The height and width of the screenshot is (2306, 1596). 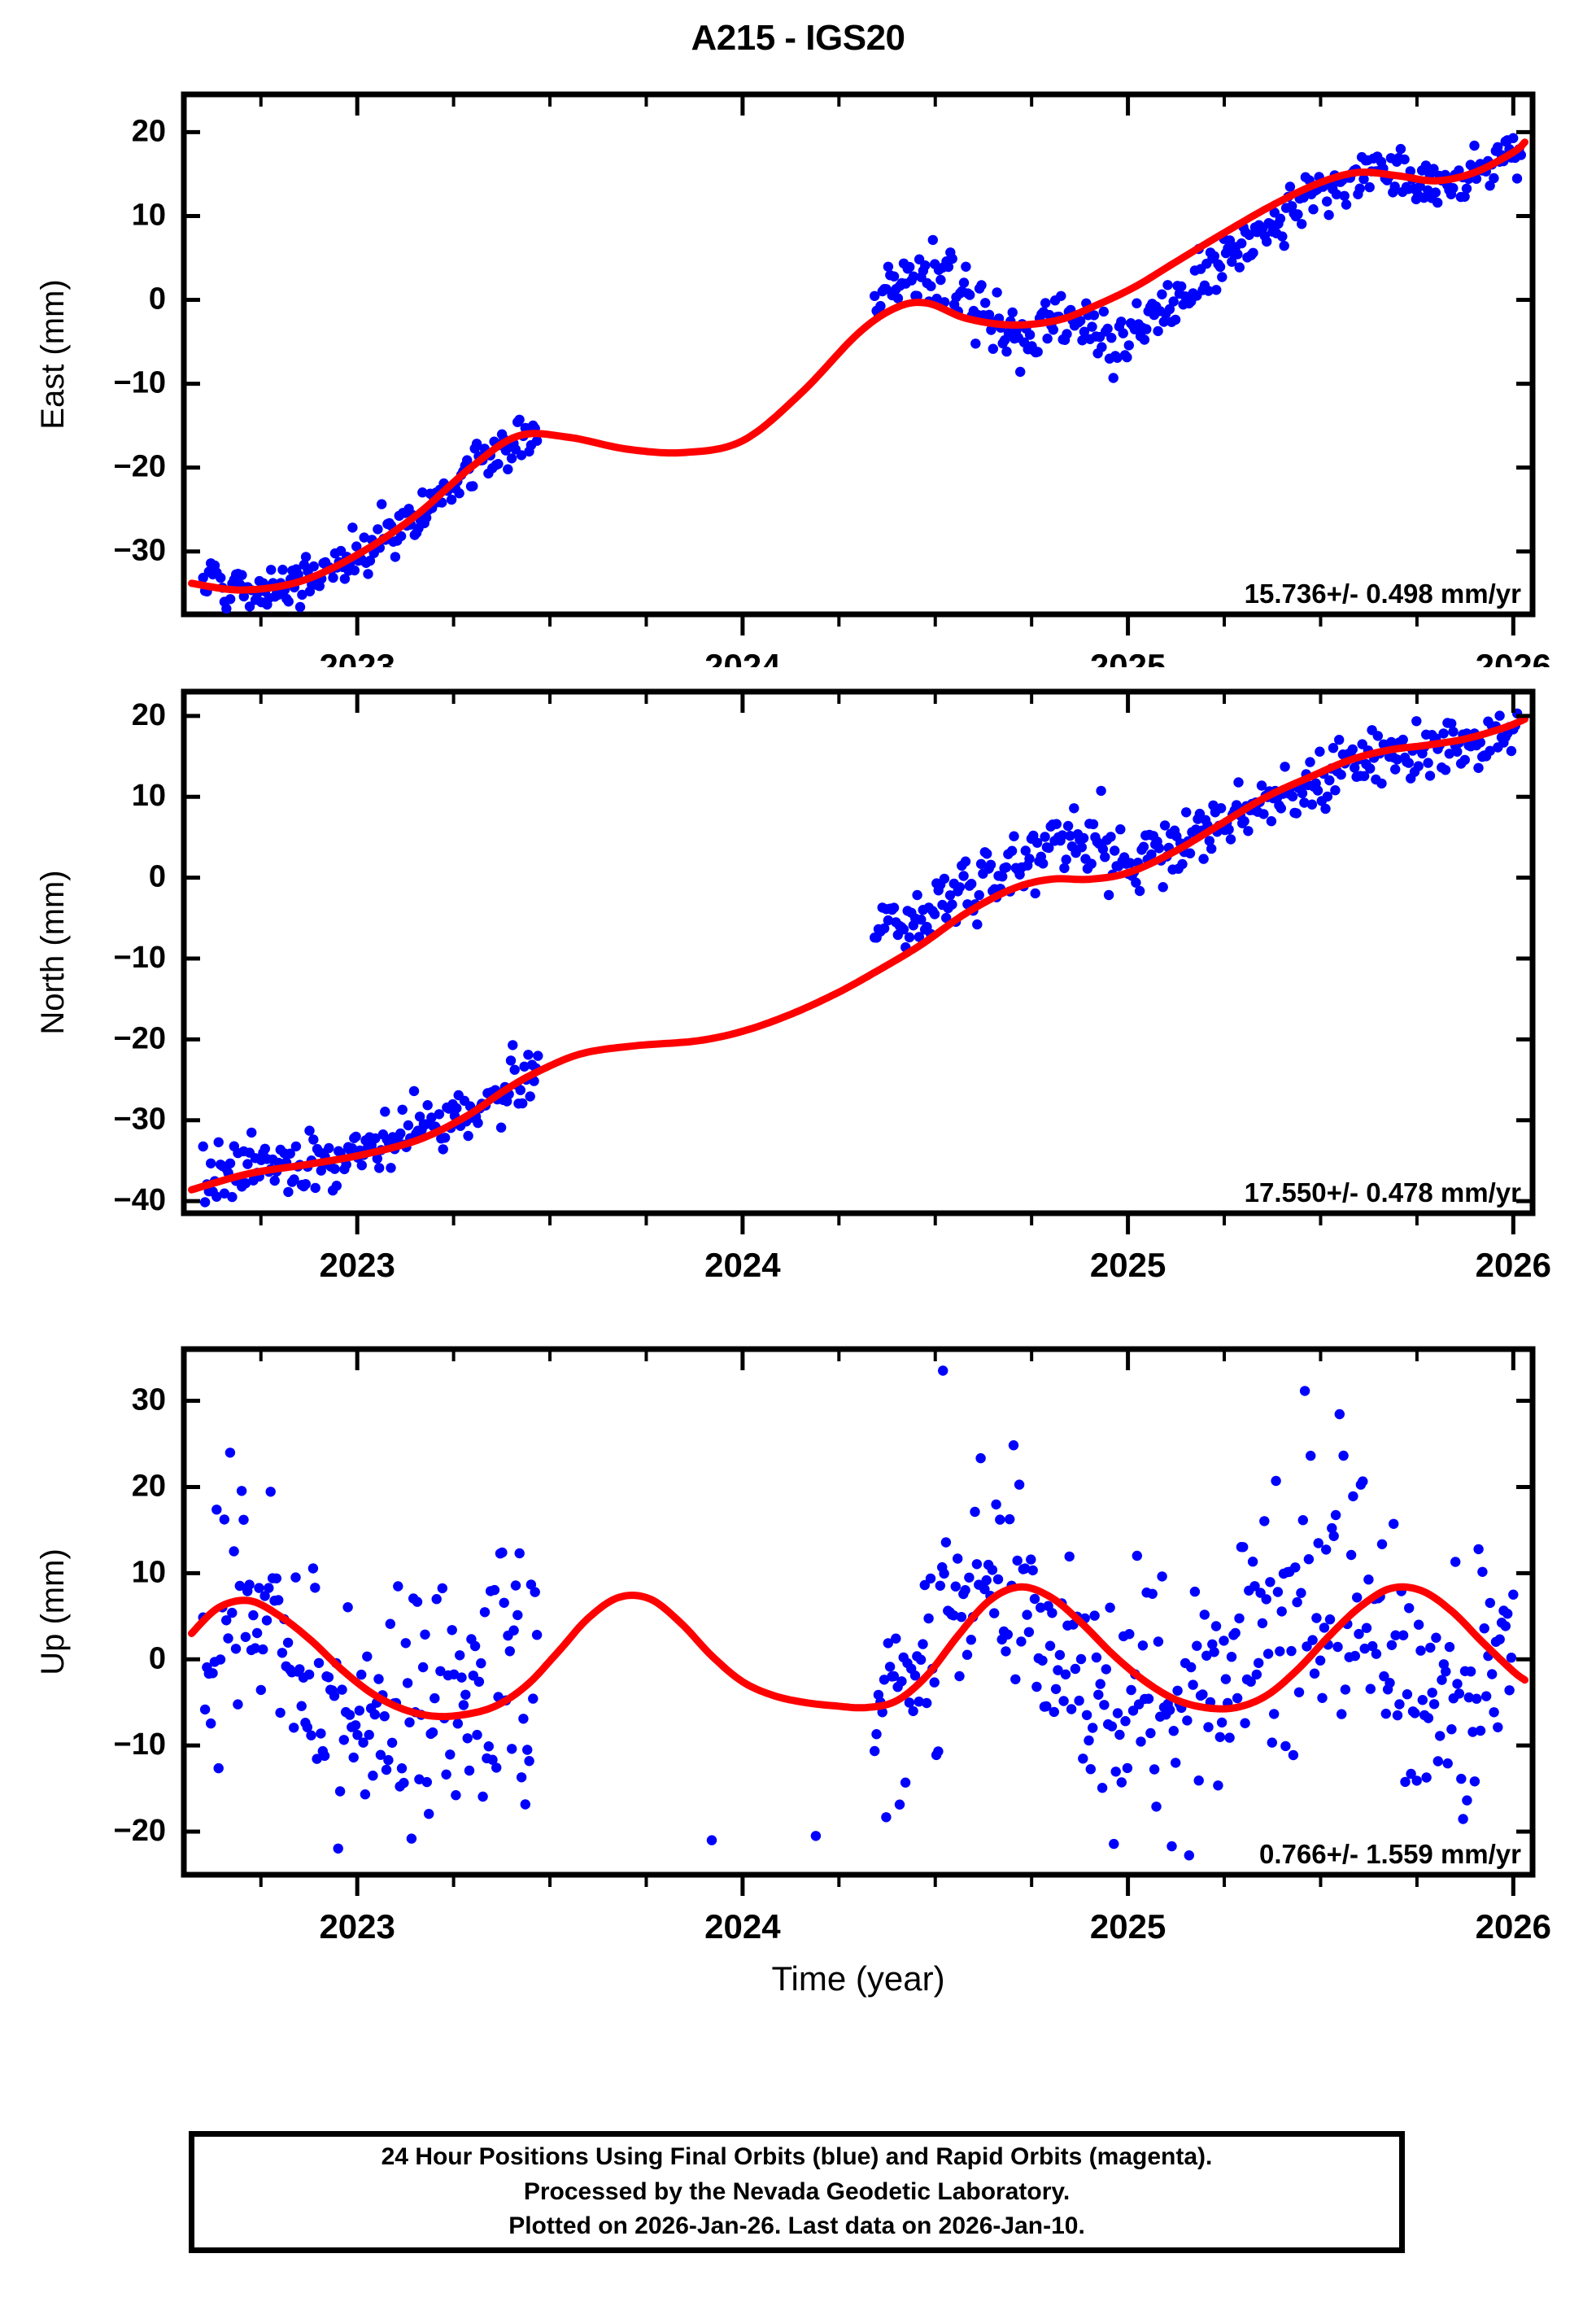 What do you see at coordinates (742, 1926) in the screenshot?
I see `x-tick-label: 2024` at bounding box center [742, 1926].